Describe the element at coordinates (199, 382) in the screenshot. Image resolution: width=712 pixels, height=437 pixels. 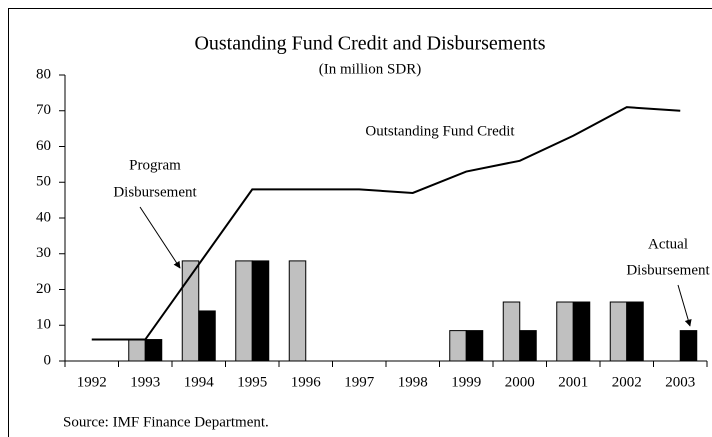
I see `x-tick-label: 1994` at that location.